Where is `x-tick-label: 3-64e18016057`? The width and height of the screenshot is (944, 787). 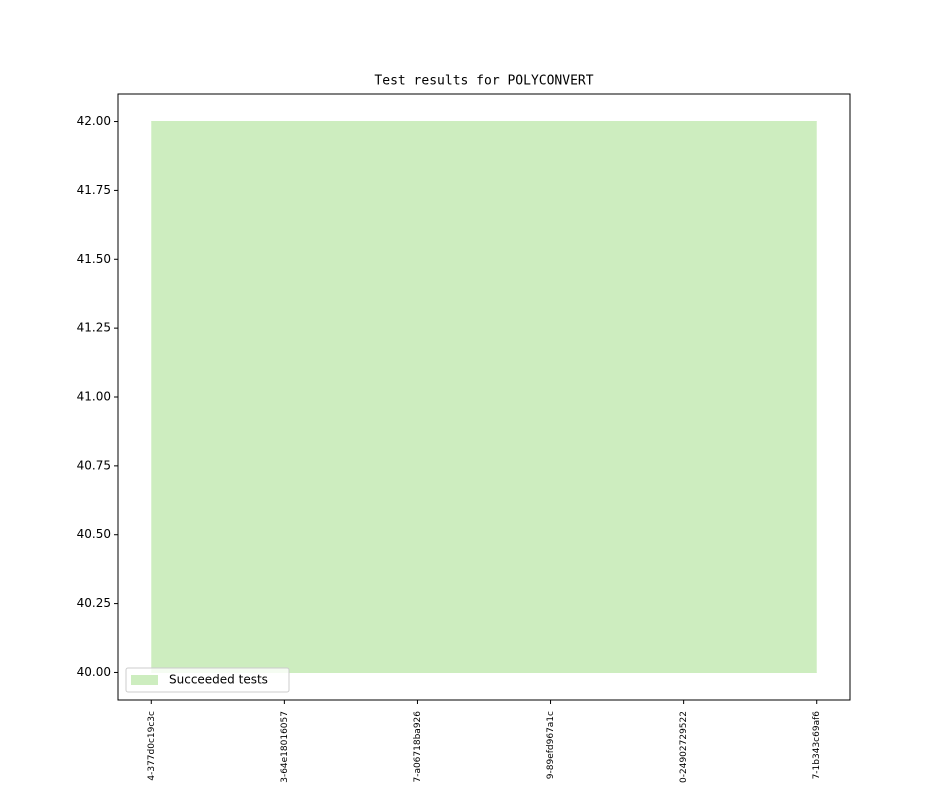
x-tick-label: 3-64e18016057 is located at coordinates (285, 747).